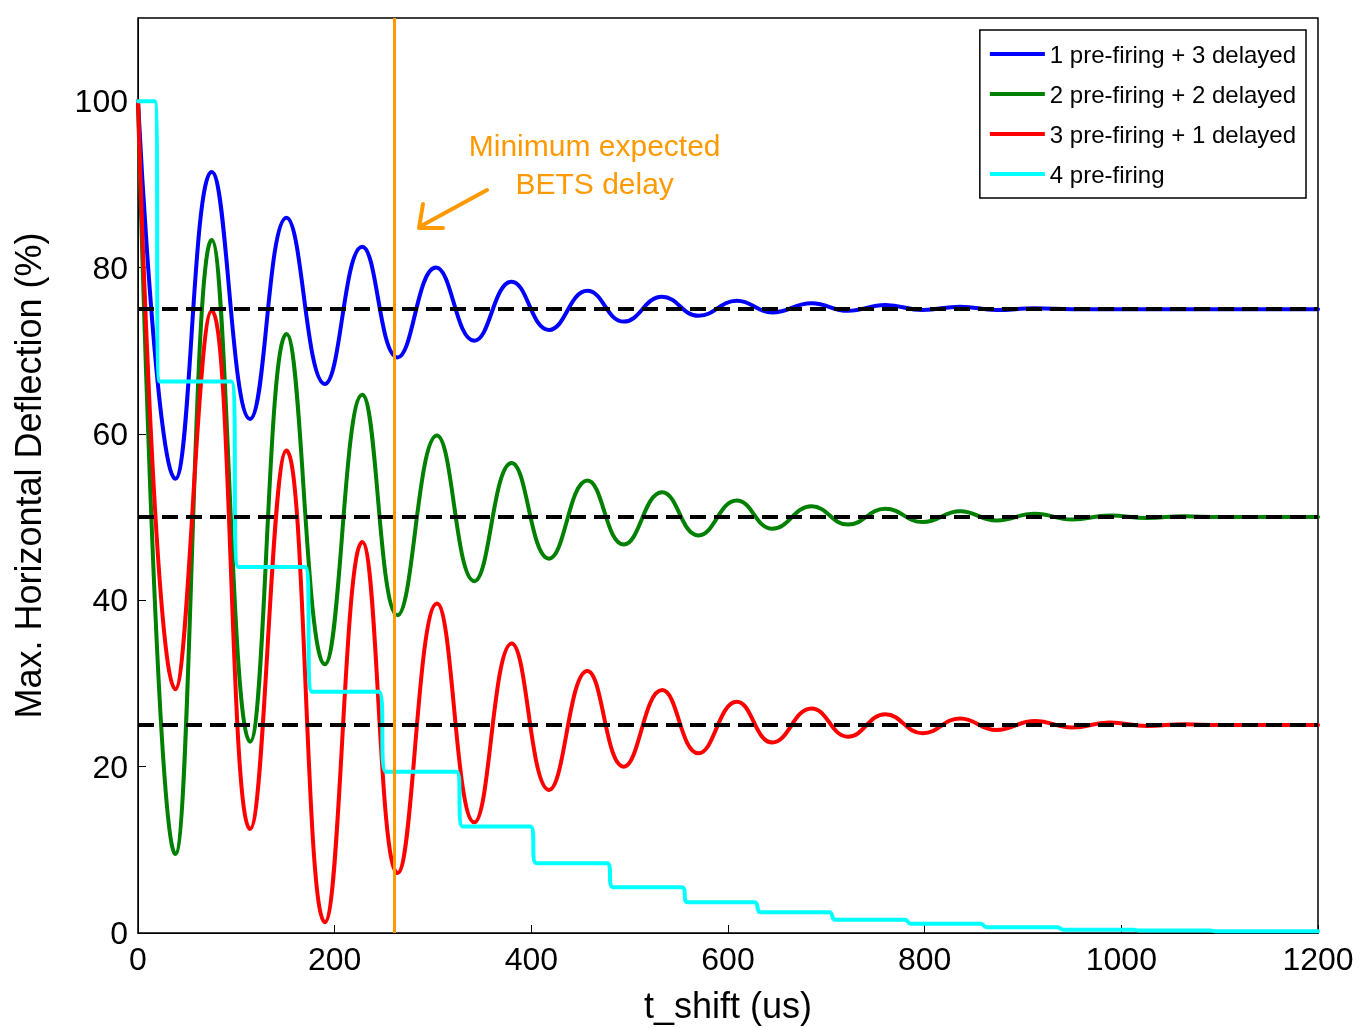 The width and height of the screenshot is (1366, 1028). I want to click on x-tick-label: 1000, so click(1121, 959).